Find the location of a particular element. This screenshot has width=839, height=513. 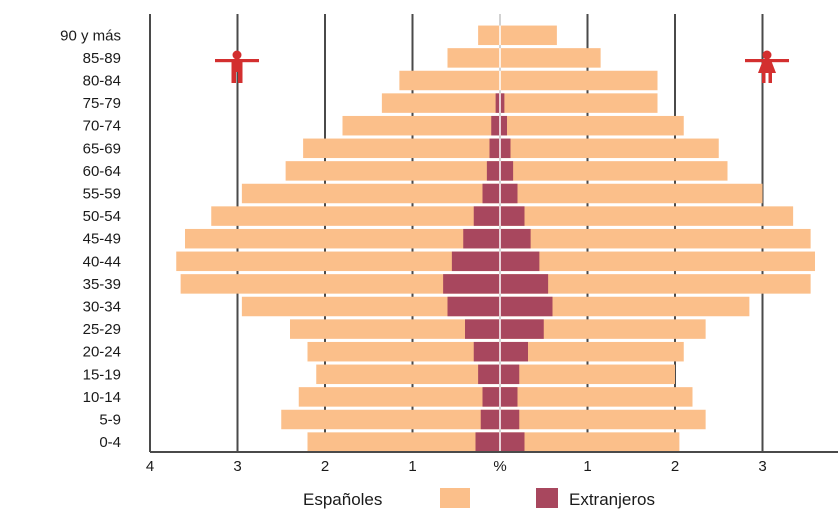

legend-swatch-extranjeros is located at coordinates (547, 498).